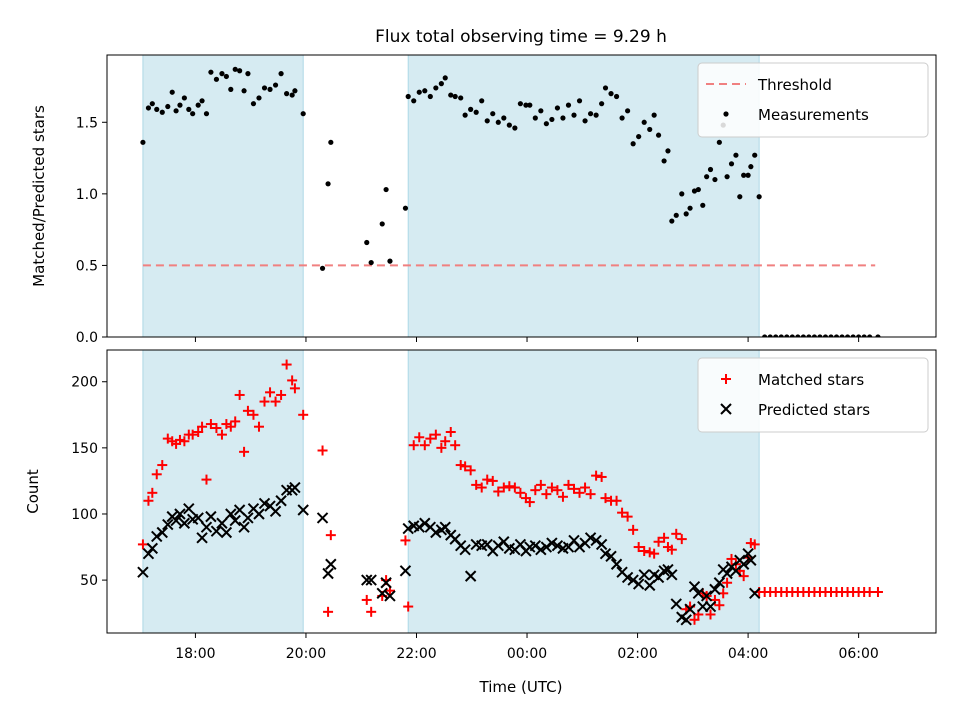 The height and width of the screenshot is (720, 960). What do you see at coordinates (89, 581) in the screenshot?
I see `y-tick-label: 50` at bounding box center [89, 581].